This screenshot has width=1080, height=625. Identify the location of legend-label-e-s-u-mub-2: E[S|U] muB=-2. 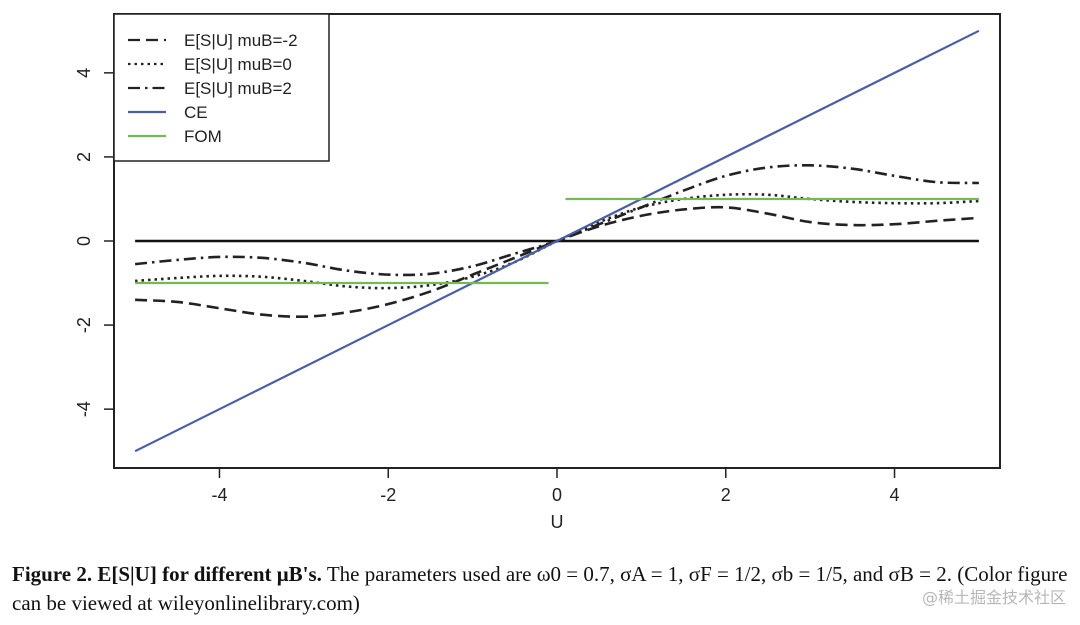
(241, 40).